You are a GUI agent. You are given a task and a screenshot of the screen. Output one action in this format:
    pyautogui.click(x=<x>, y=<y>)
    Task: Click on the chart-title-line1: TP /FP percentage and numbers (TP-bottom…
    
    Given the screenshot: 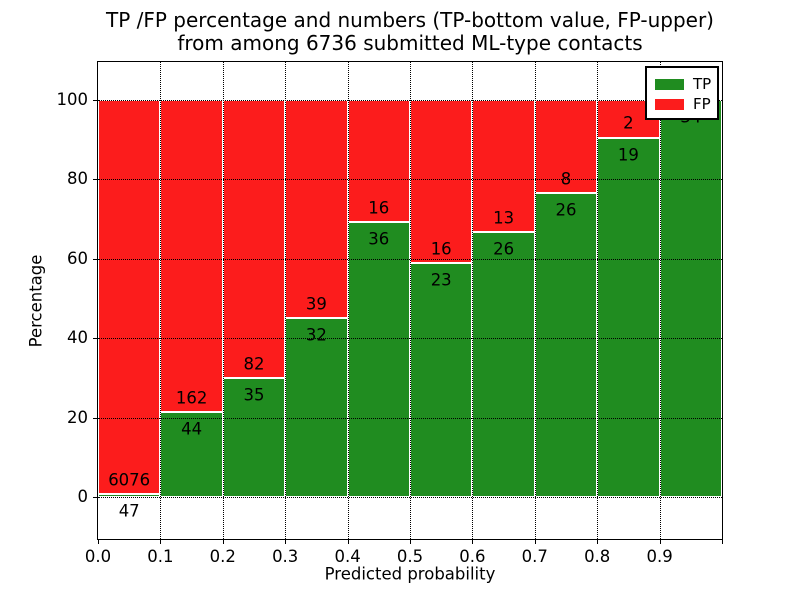 What is the action you would take?
    pyautogui.click(x=410, y=20)
    